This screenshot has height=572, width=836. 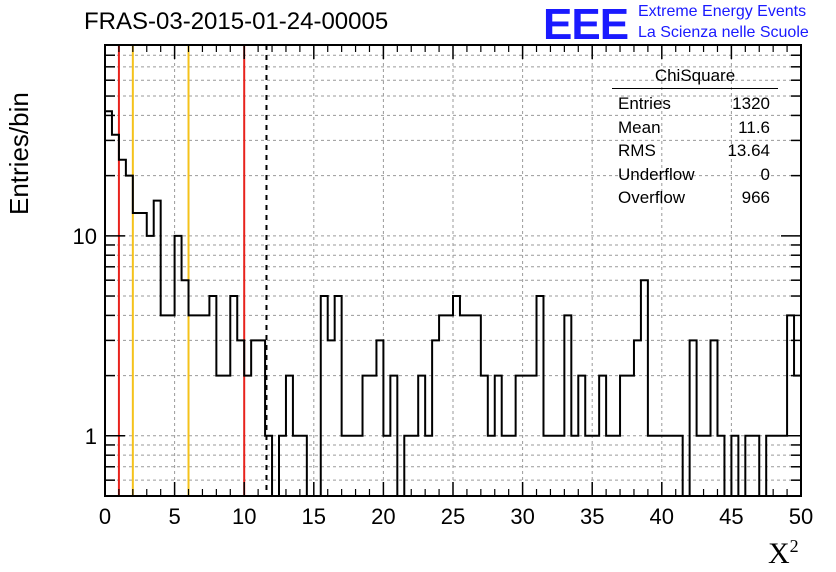 What do you see at coordinates (801, 516) in the screenshot?
I see `x-tick-label: 50` at bounding box center [801, 516].